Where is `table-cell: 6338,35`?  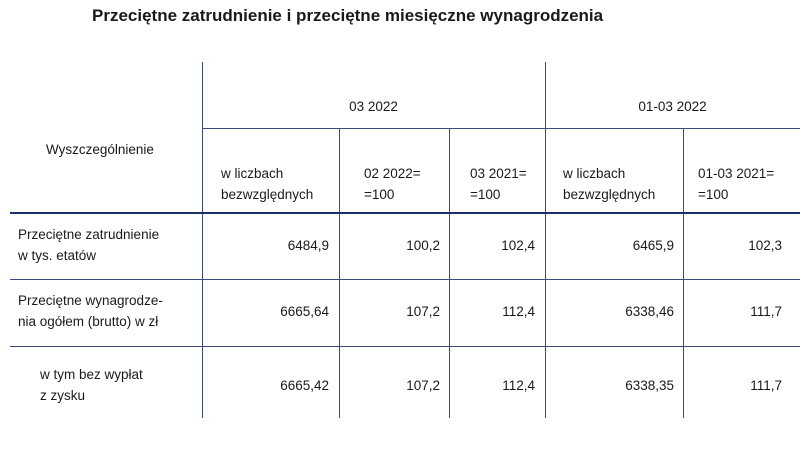
table-cell: 6338,35 is located at coordinates (649, 385).